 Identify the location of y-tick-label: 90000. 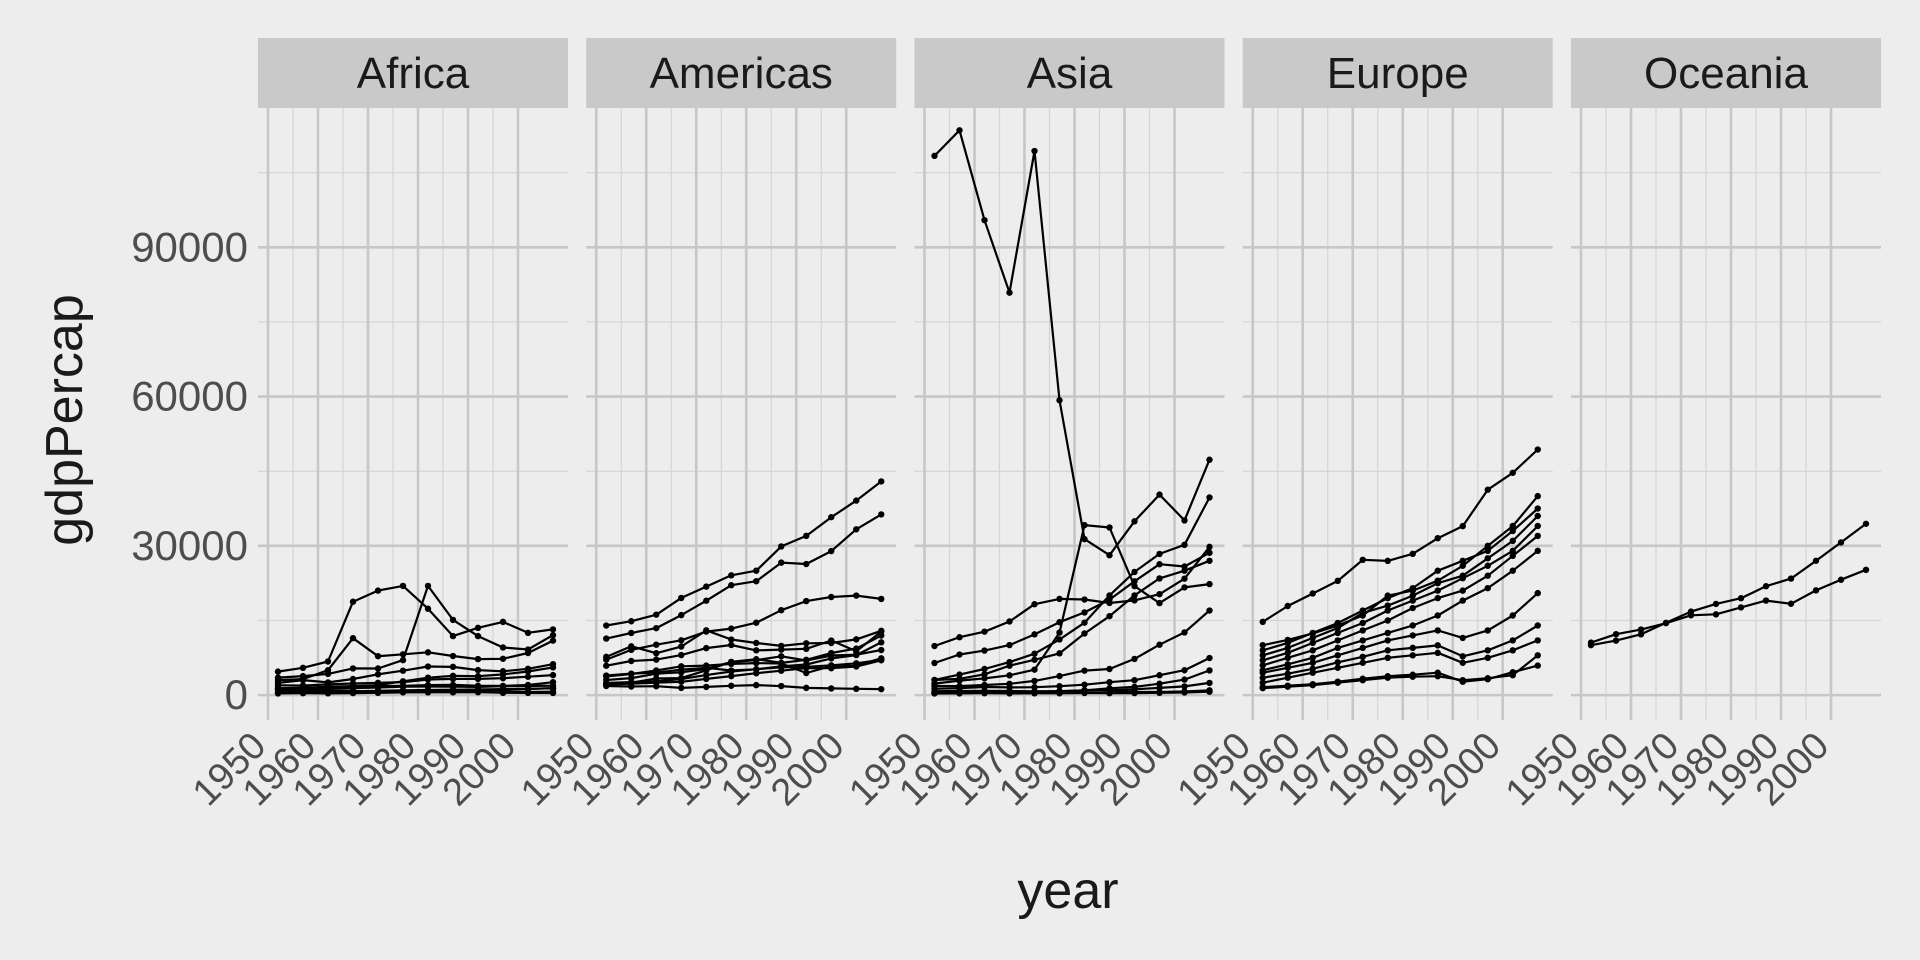
(189, 246).